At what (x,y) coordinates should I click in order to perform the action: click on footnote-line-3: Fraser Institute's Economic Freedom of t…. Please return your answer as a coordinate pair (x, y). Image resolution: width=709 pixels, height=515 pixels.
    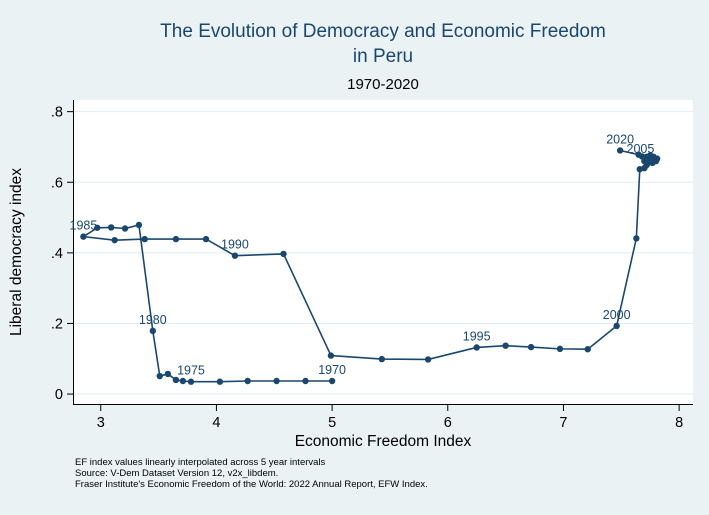
    Looking at the image, I should click on (251, 484).